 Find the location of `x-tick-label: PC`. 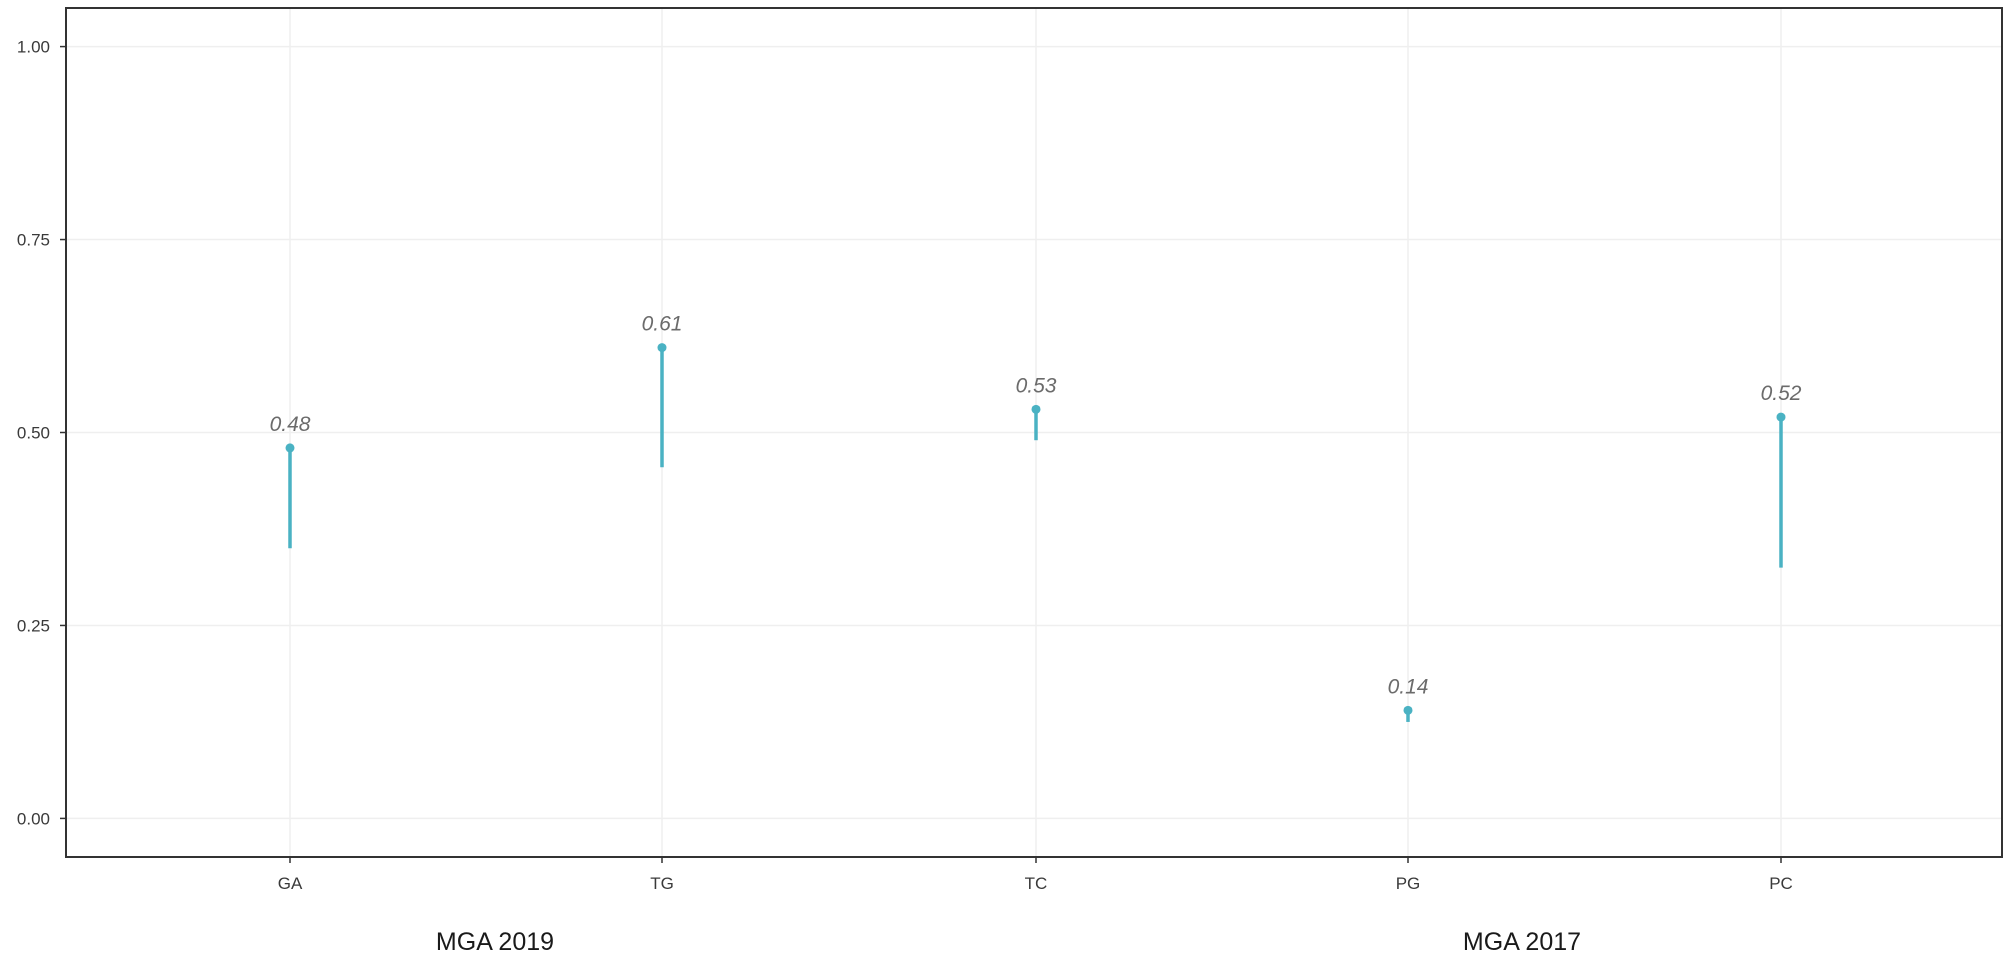

x-tick-label: PC is located at coordinates (1781, 883).